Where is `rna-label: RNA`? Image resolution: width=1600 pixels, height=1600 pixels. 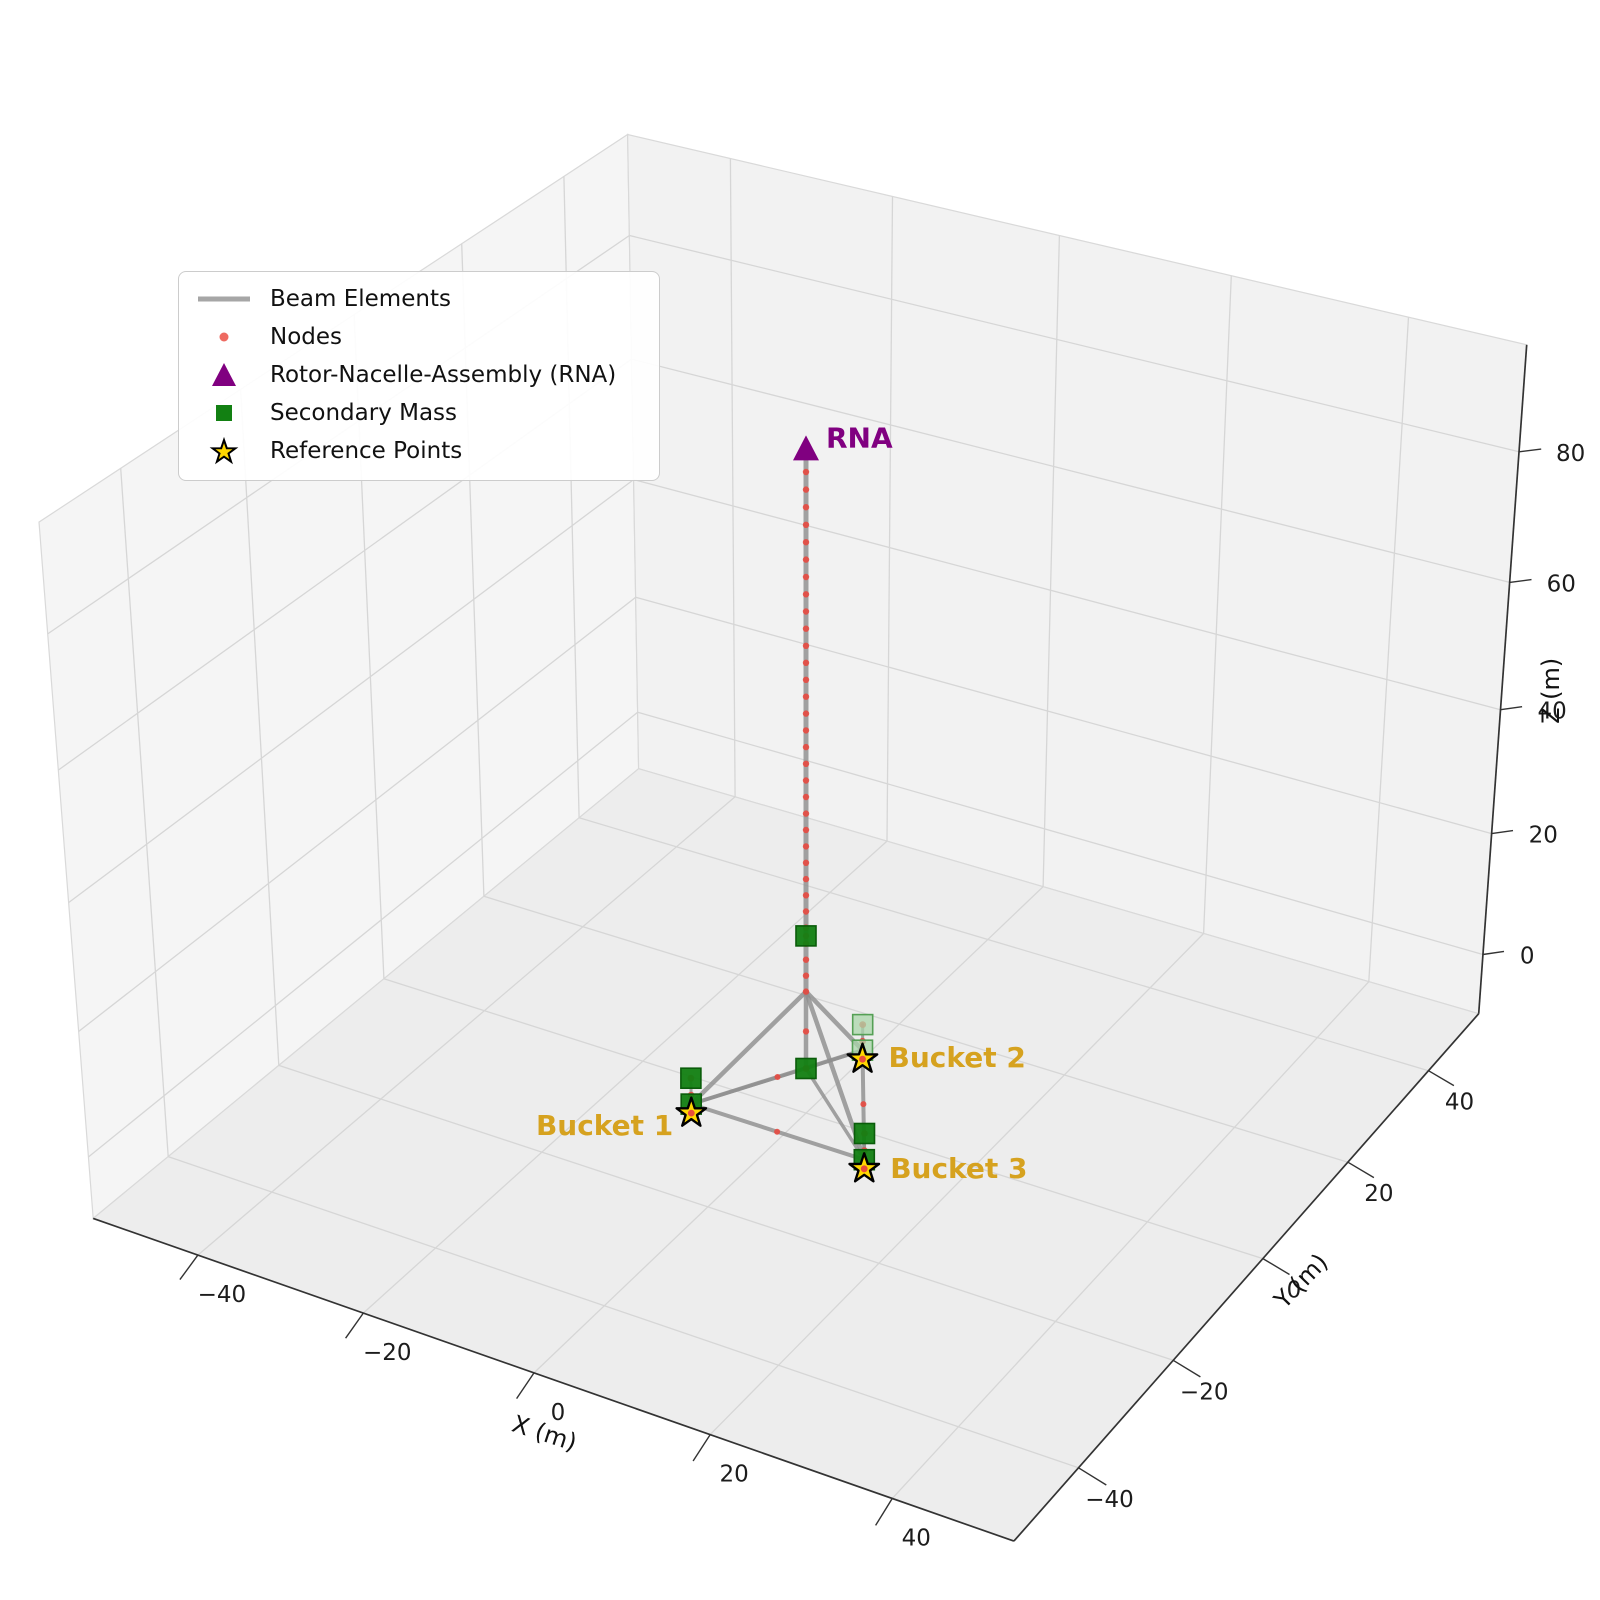
rna-label: RNA is located at coordinates (859, 437).